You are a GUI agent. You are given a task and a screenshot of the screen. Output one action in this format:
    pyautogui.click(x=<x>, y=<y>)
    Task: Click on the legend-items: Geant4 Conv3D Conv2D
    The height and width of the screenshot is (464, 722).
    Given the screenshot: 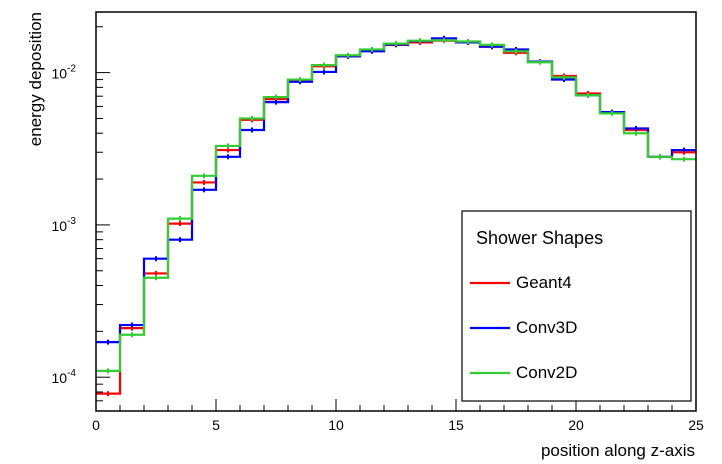 What is the action you would take?
    pyautogui.click(x=523, y=327)
    